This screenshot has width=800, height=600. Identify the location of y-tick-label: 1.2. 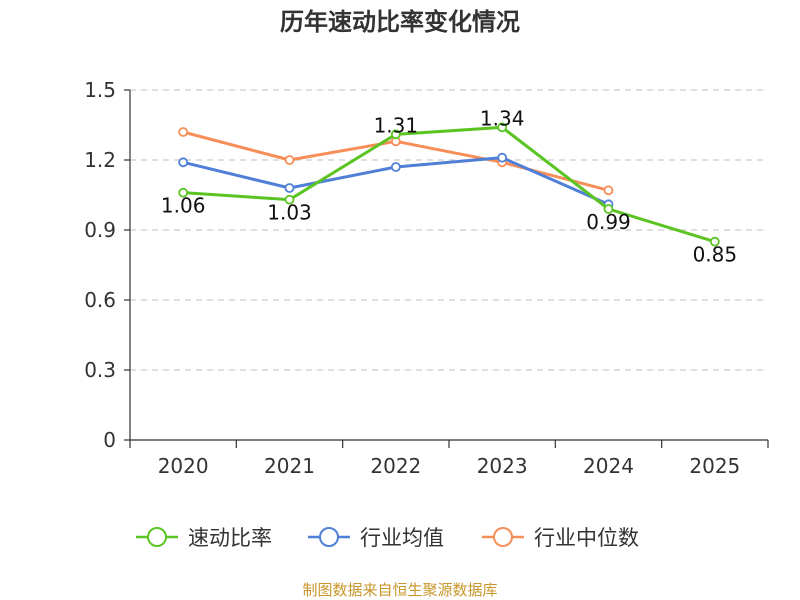
(100, 160).